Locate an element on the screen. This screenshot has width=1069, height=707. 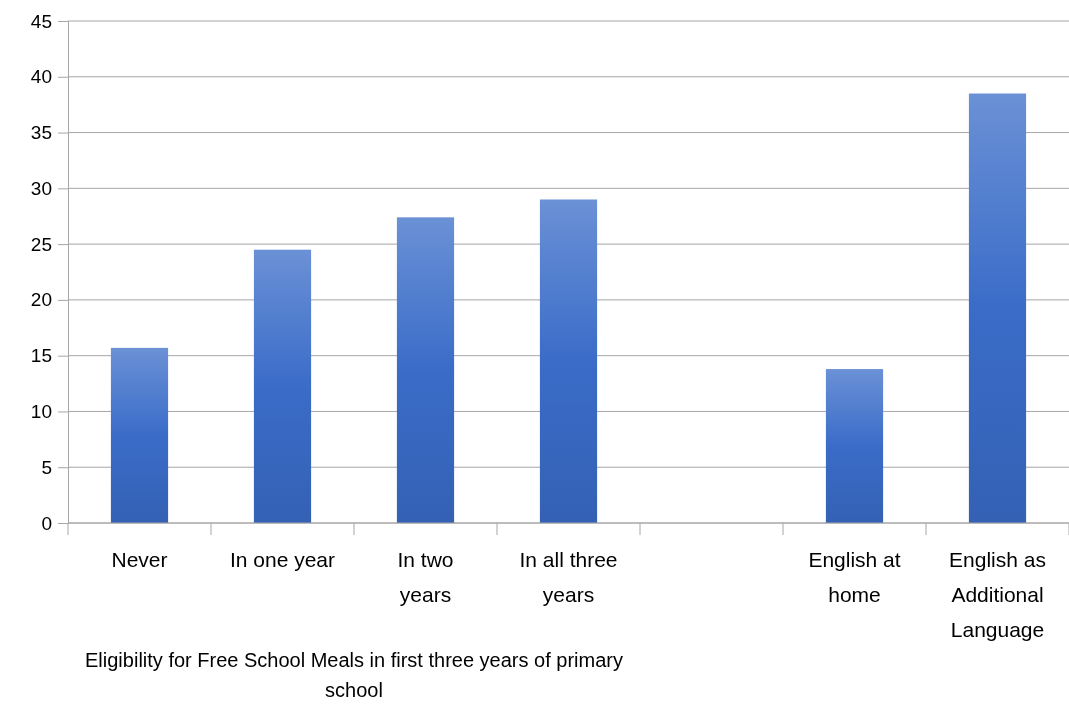
y-tick-label: 0 is located at coordinates (46, 523).